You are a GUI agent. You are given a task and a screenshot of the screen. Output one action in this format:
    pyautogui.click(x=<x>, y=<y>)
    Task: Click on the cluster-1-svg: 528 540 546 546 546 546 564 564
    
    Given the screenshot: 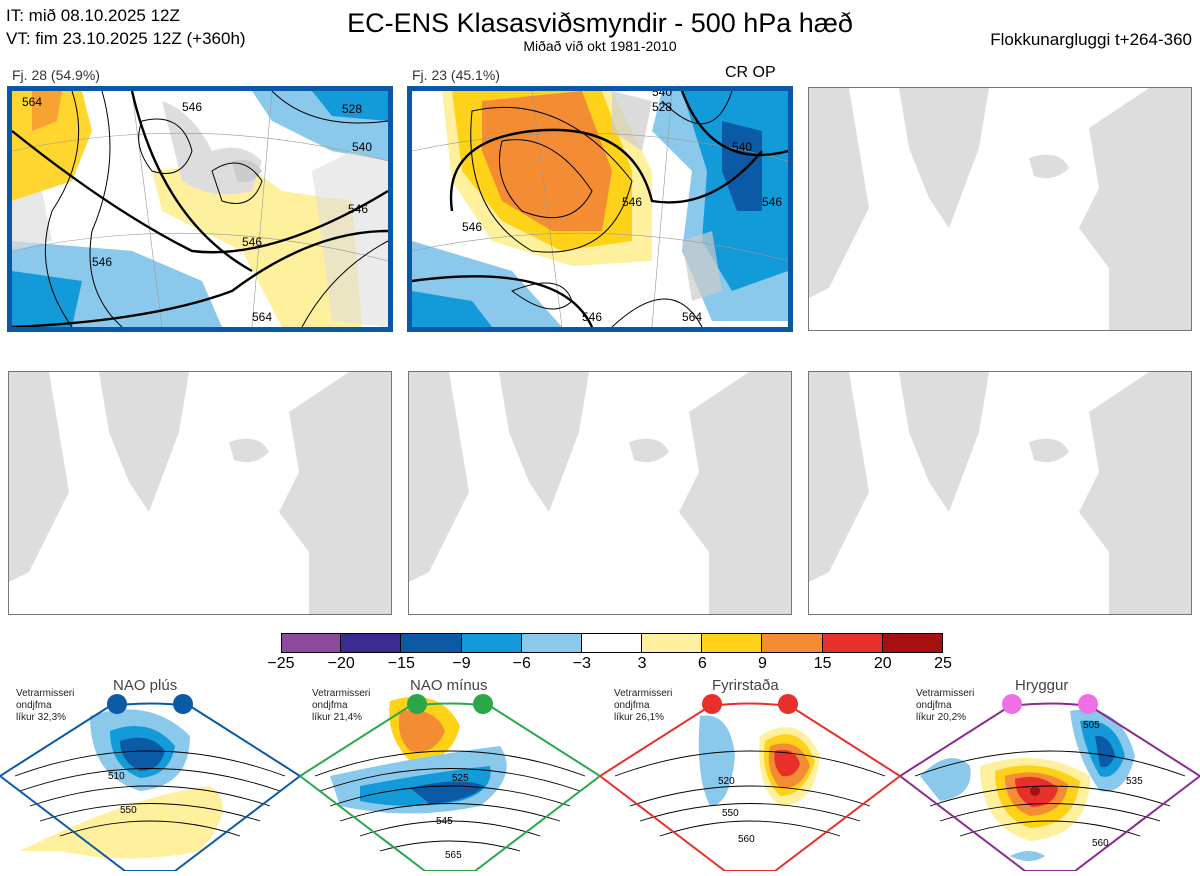 What is the action you would take?
    pyautogui.click(x=200, y=209)
    